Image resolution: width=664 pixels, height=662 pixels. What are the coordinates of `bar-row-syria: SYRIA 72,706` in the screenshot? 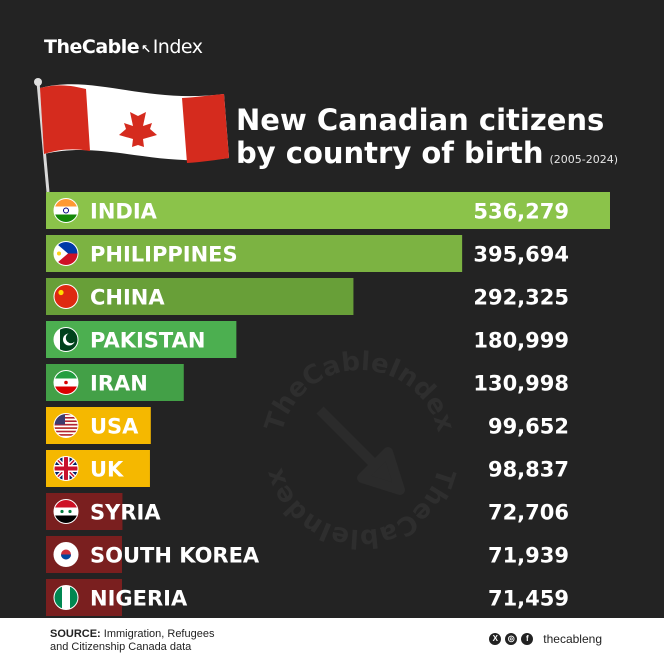 It's located at (307, 511).